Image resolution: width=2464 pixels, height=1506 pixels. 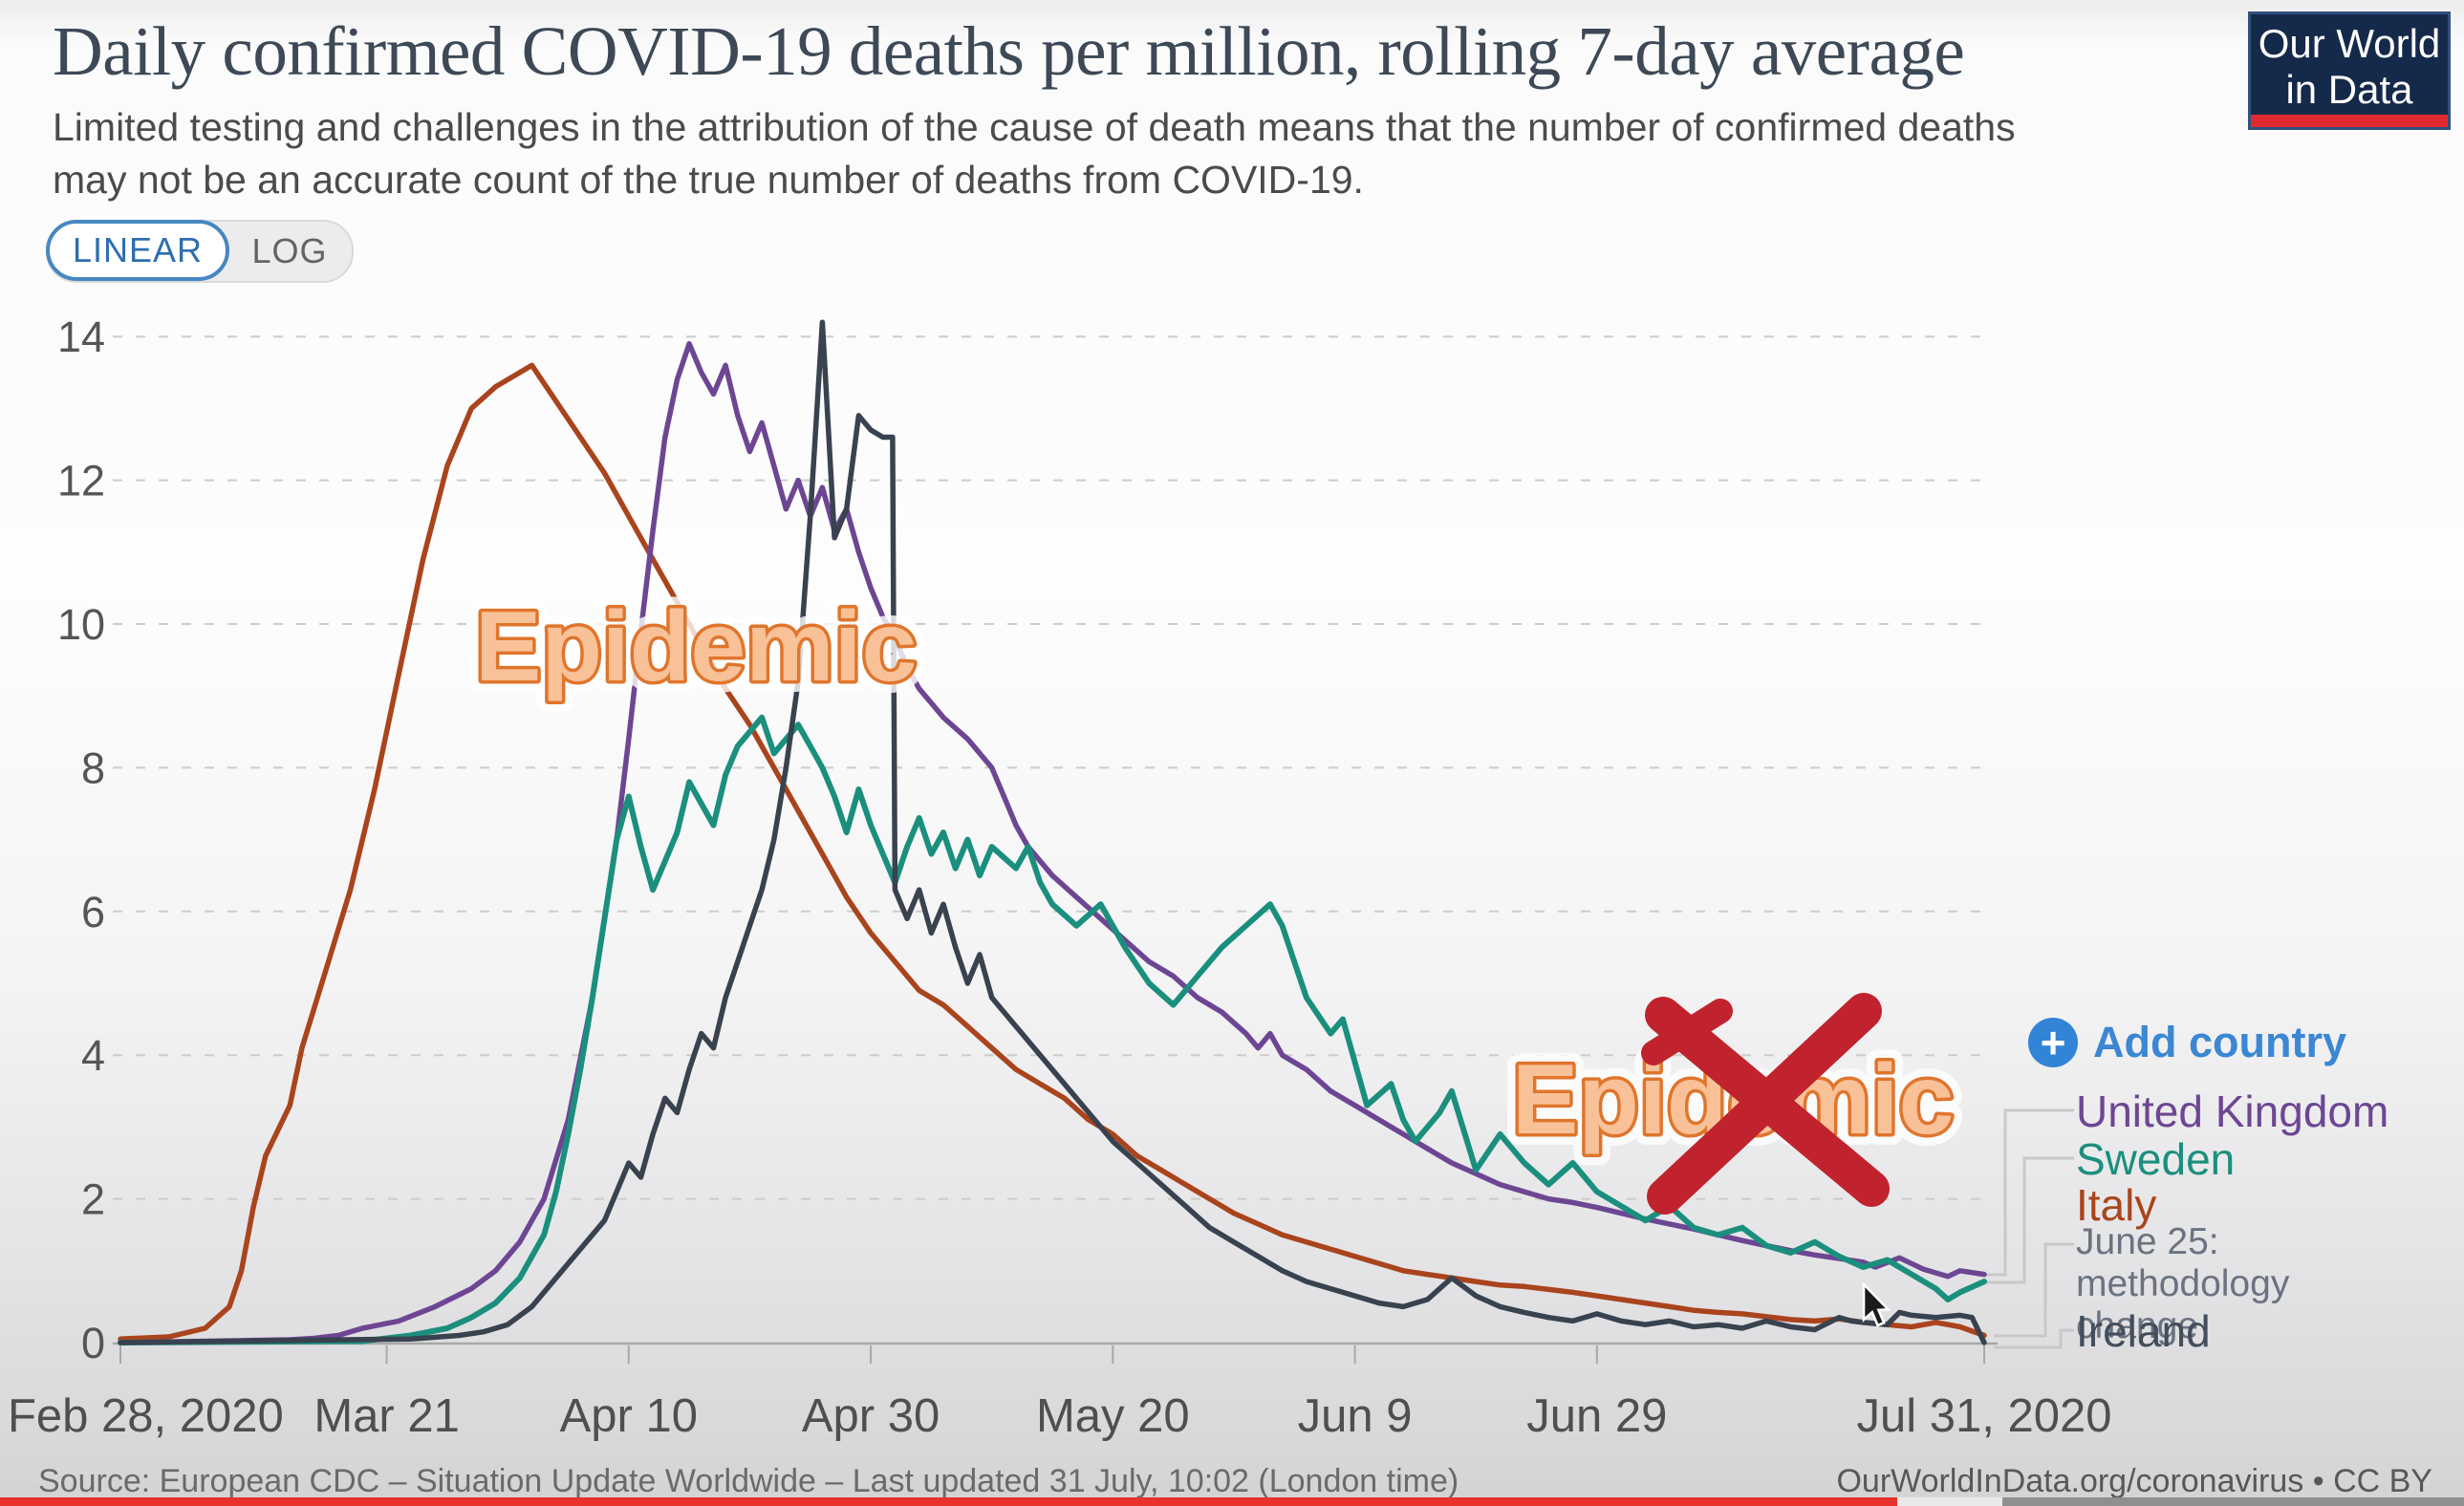 I want to click on red-cross-icon, so click(x=1765, y=1104).